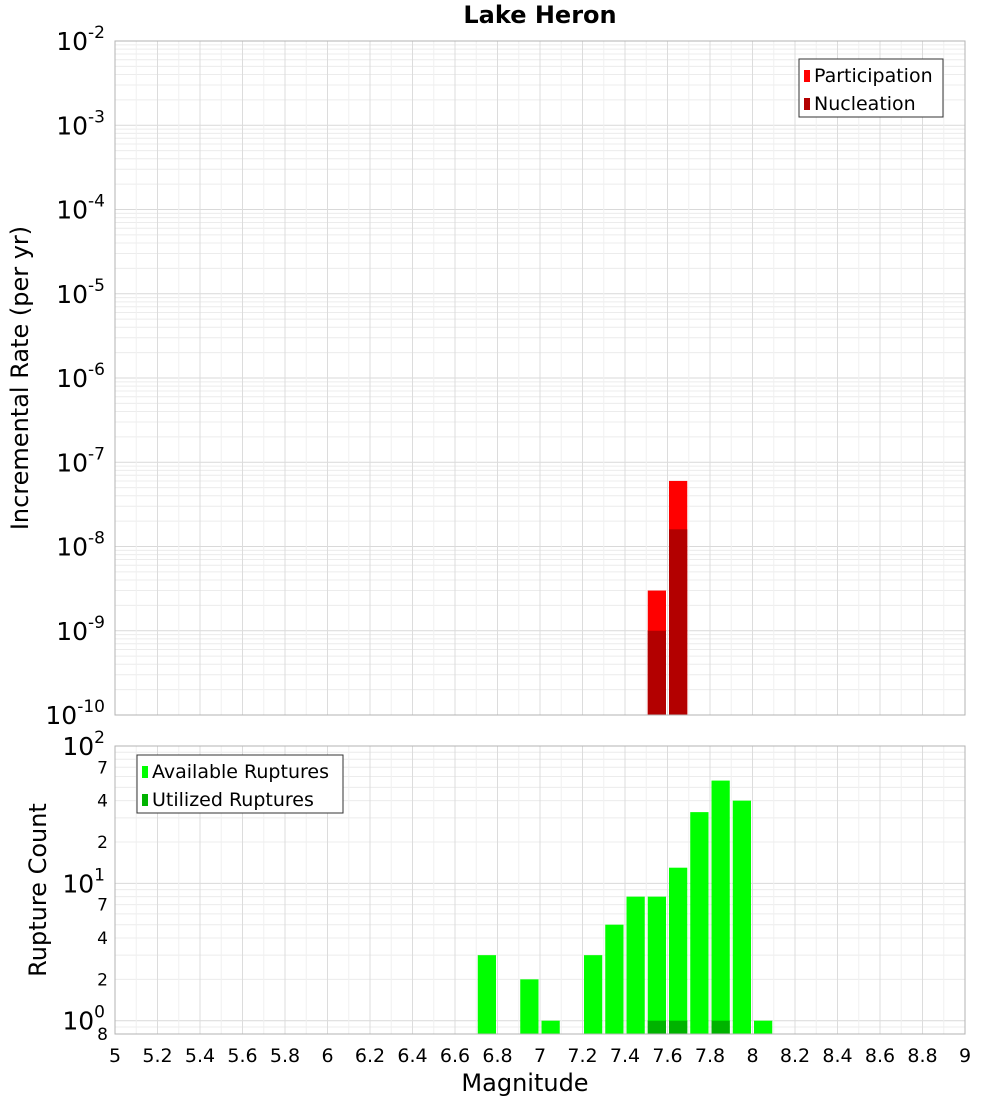  I want to click on series-utilized-ruptures, so click(688, 1027).